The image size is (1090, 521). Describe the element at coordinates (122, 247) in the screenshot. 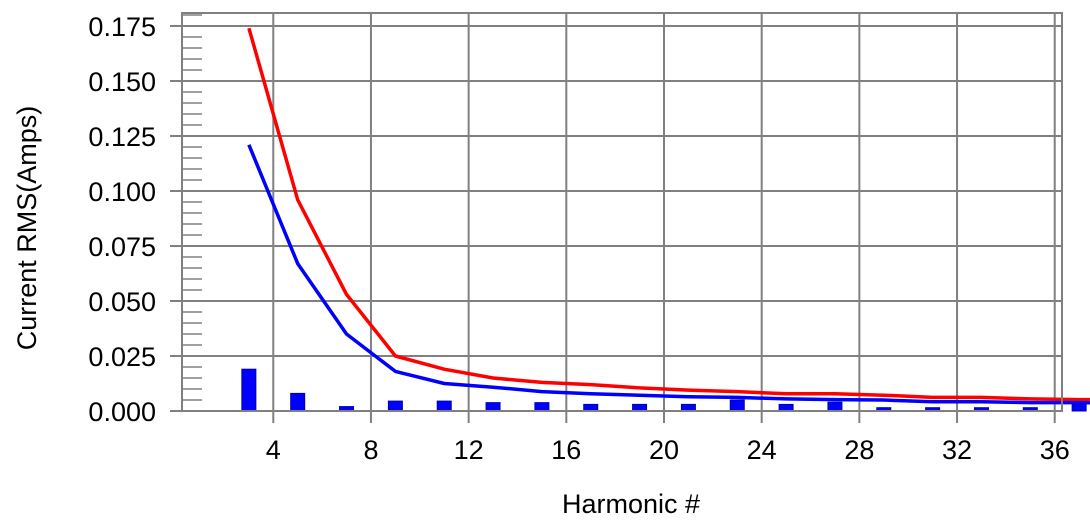

I see `y-tick-label: 0.075` at that location.